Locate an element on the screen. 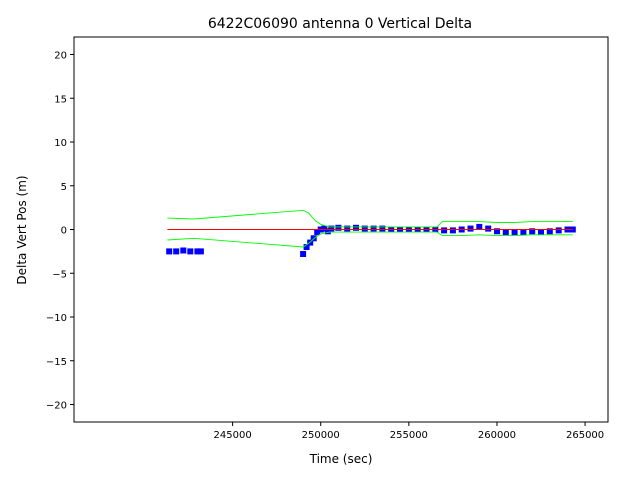 Image resolution: width=640 pixels, height=480 pixels. x-tick-label: 260000 is located at coordinates (497, 435).